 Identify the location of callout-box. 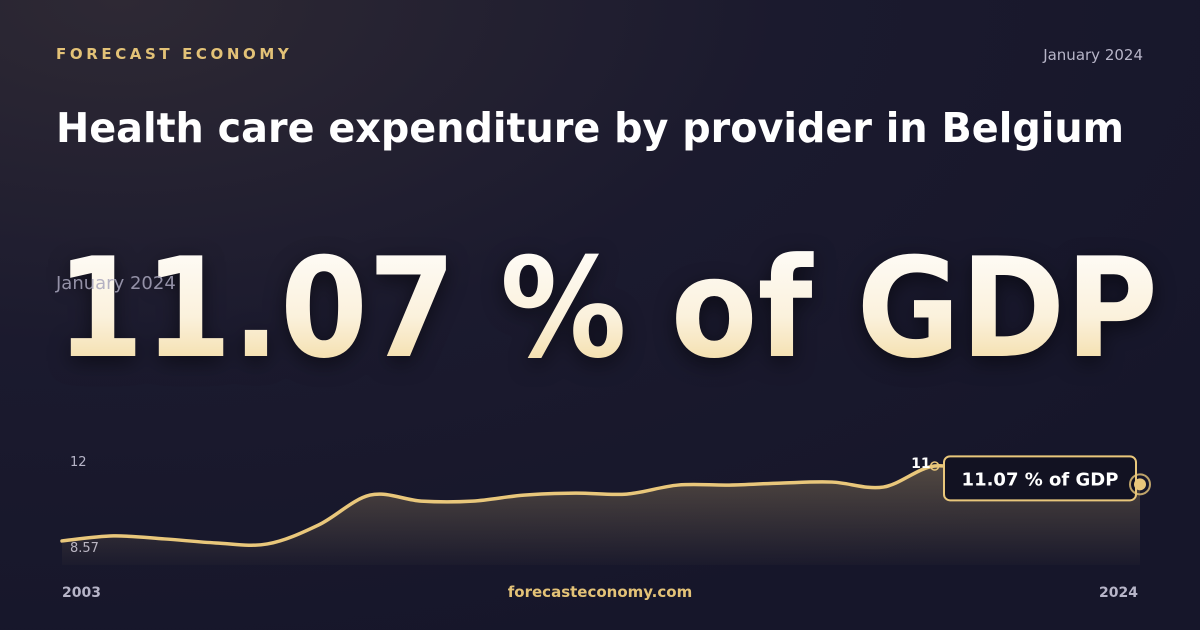
(1040, 478).